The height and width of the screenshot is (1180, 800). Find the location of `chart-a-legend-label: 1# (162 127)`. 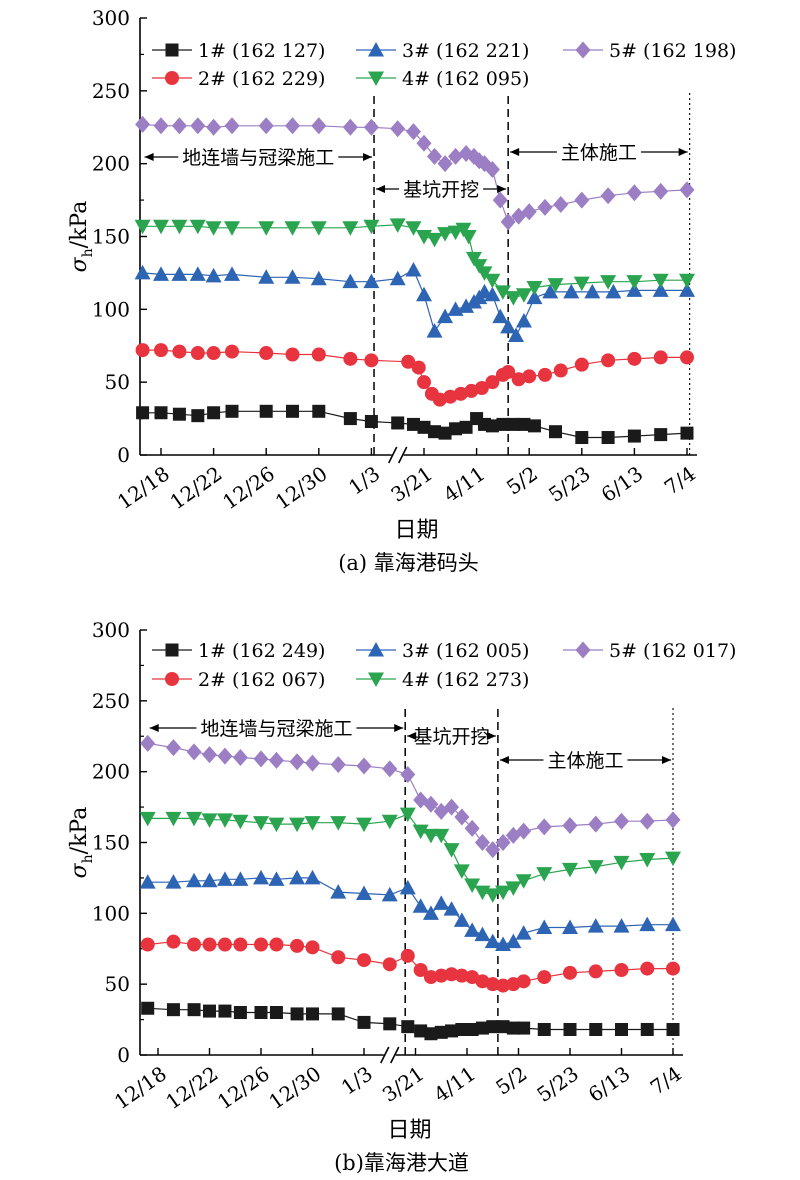

chart-a-legend-label: 1# (162 127) is located at coordinates (261, 51).